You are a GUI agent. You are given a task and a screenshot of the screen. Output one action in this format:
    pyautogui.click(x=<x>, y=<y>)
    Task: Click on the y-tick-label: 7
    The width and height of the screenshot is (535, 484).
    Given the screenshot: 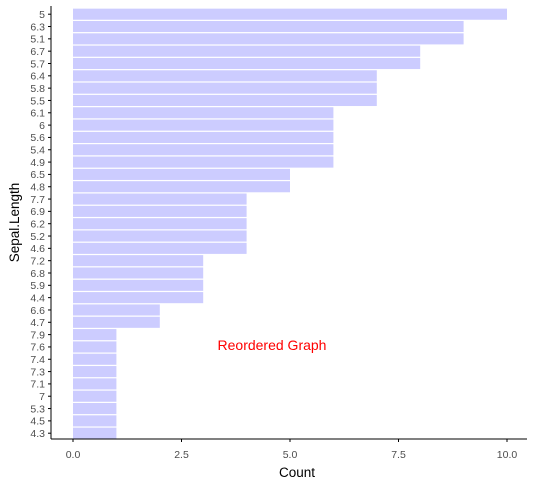 What is the action you would take?
    pyautogui.click(x=42, y=397)
    